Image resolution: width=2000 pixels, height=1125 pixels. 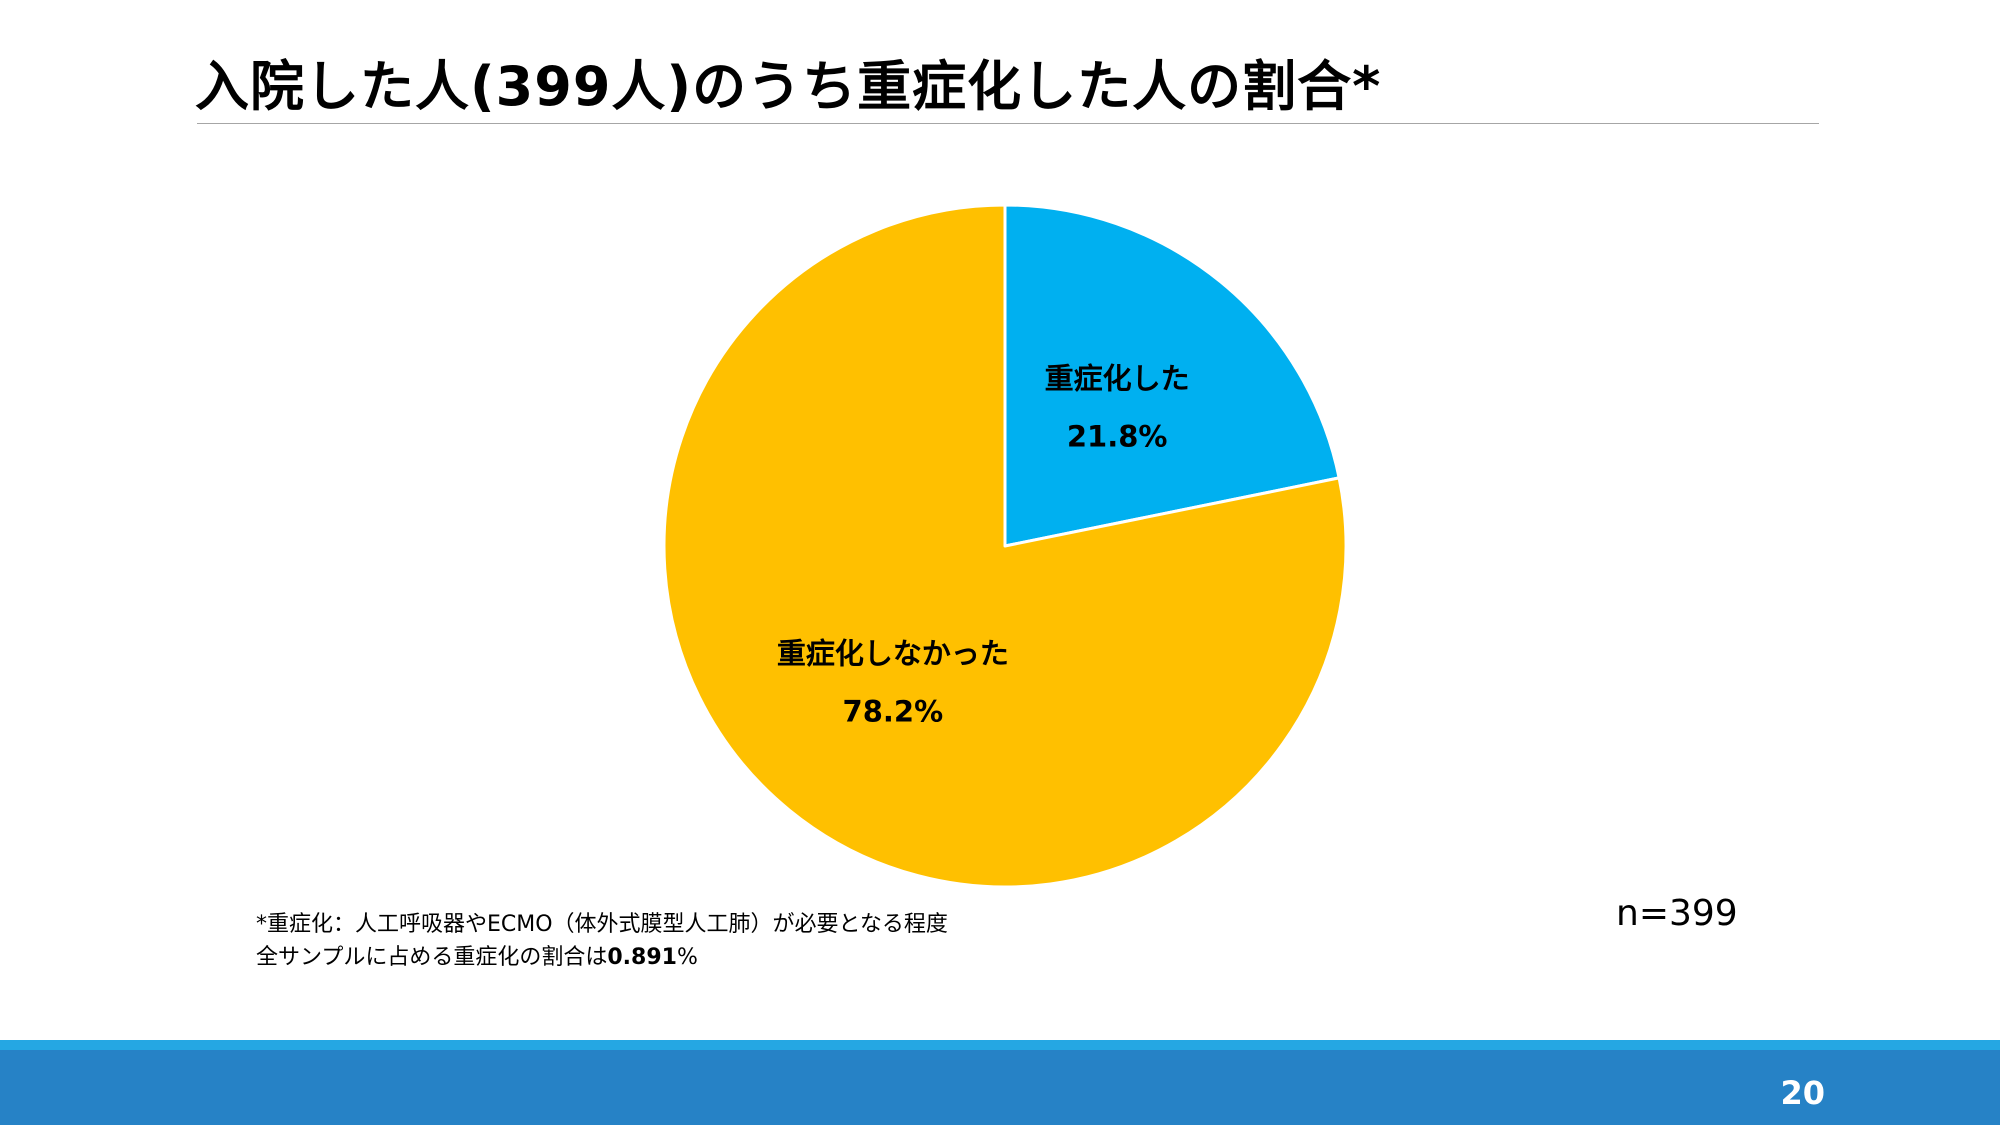 What do you see at coordinates (1000, 1087) in the screenshot?
I see `footer-bar` at bounding box center [1000, 1087].